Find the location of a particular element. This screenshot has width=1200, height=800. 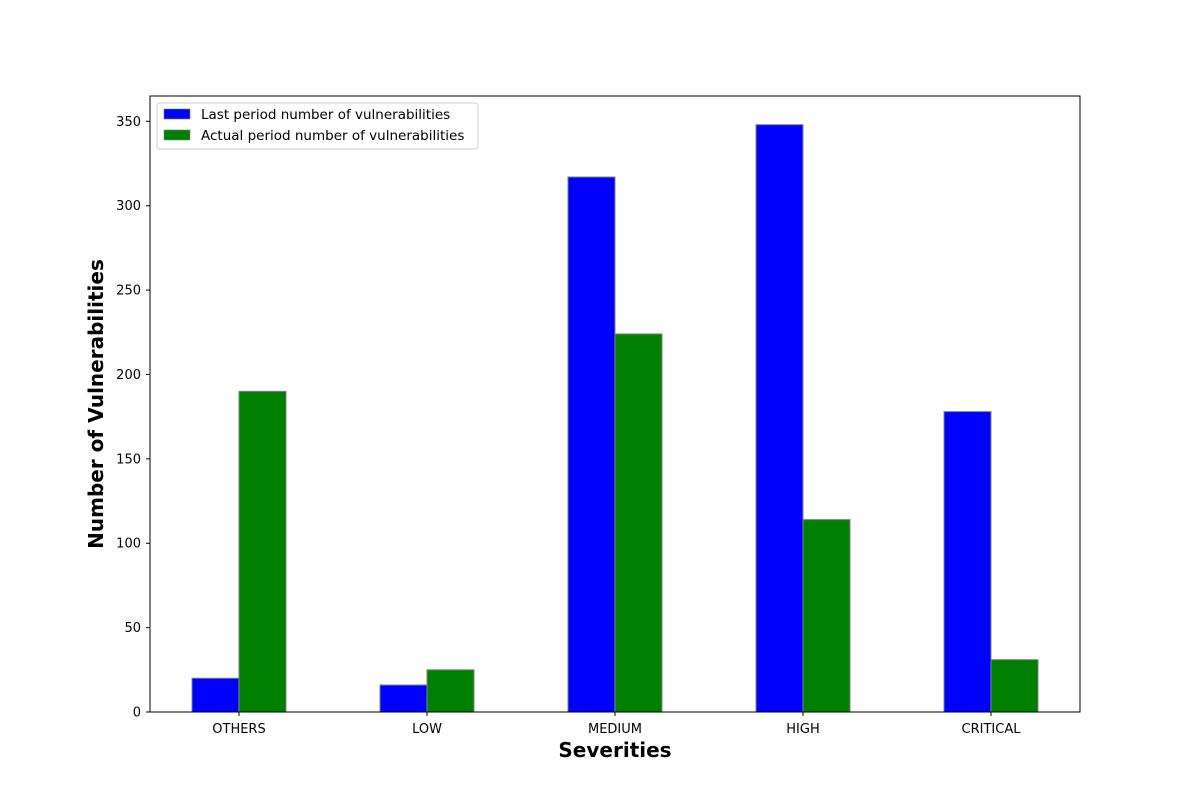

x-axis-title: Severities is located at coordinates (614, 750).